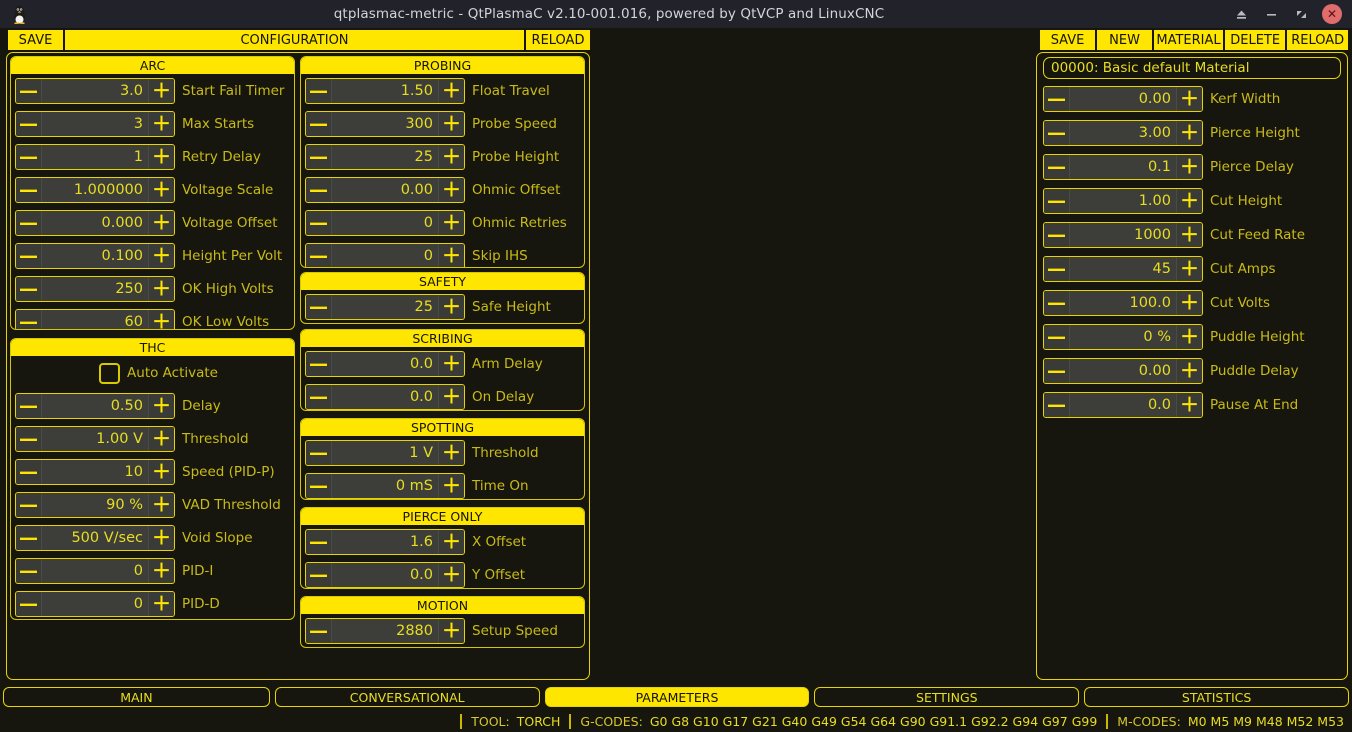 The image size is (1352, 732). Describe the element at coordinates (95, 91) in the screenshot. I see `value-start-fail-timer: 3.0` at that location.